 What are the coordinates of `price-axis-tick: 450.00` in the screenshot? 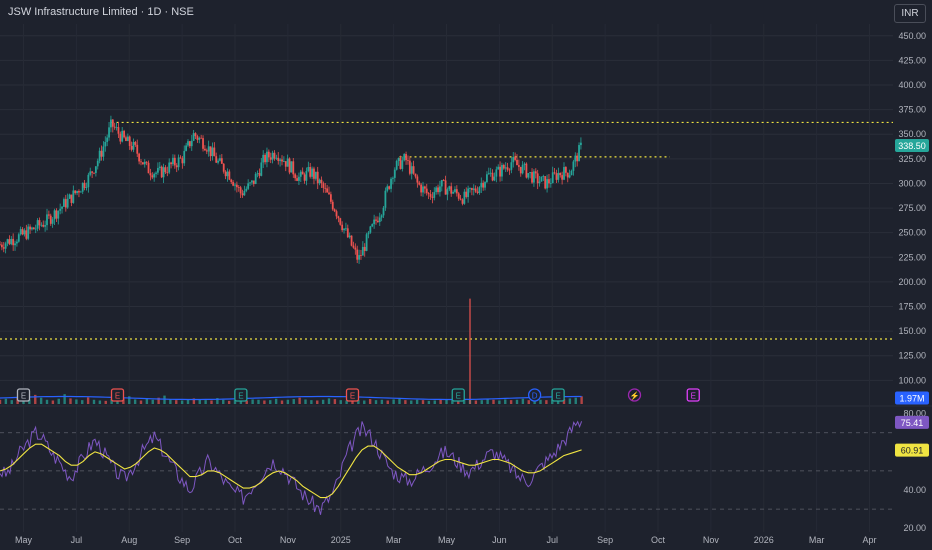 It's located at (912, 36).